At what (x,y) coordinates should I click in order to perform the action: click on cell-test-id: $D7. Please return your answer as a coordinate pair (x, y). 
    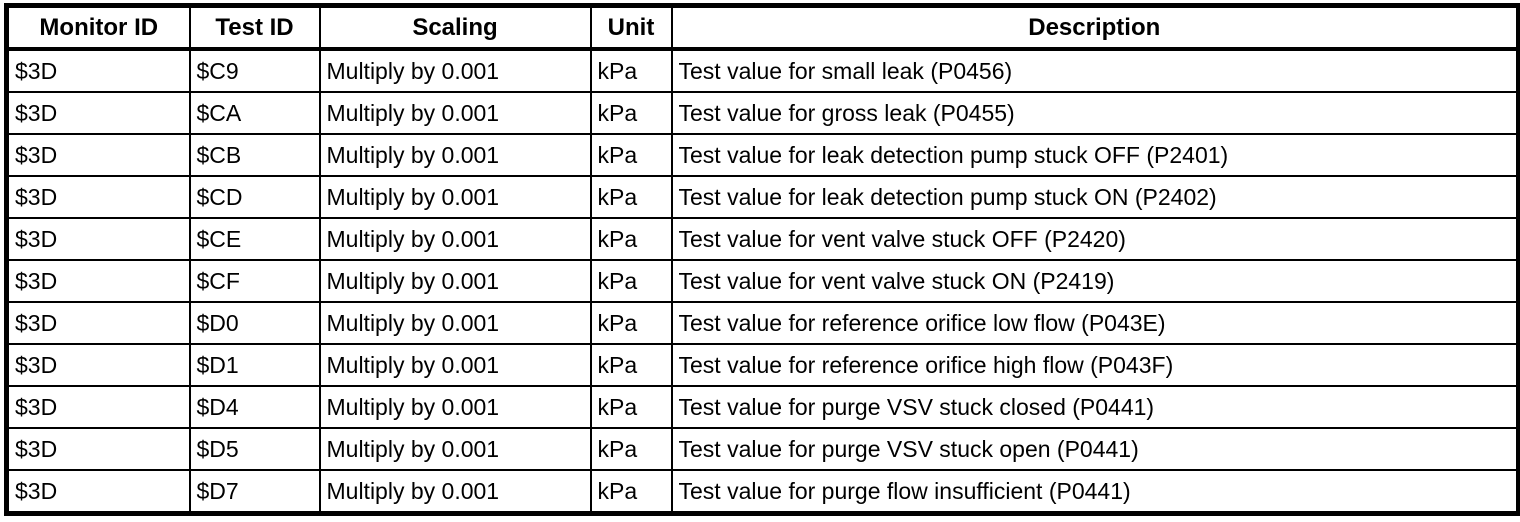
    Looking at the image, I should click on (254, 492).